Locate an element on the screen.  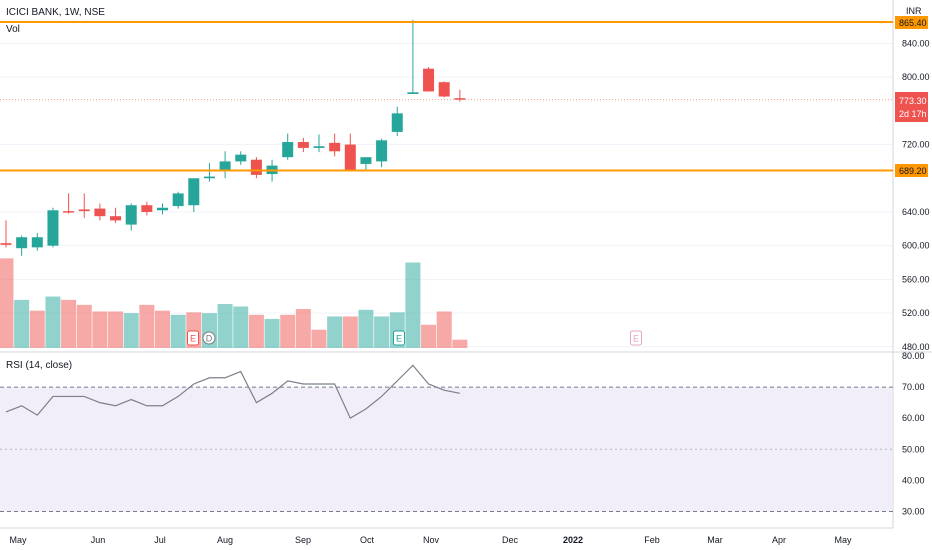
time-tick-label: Jun is located at coordinates (98, 540).